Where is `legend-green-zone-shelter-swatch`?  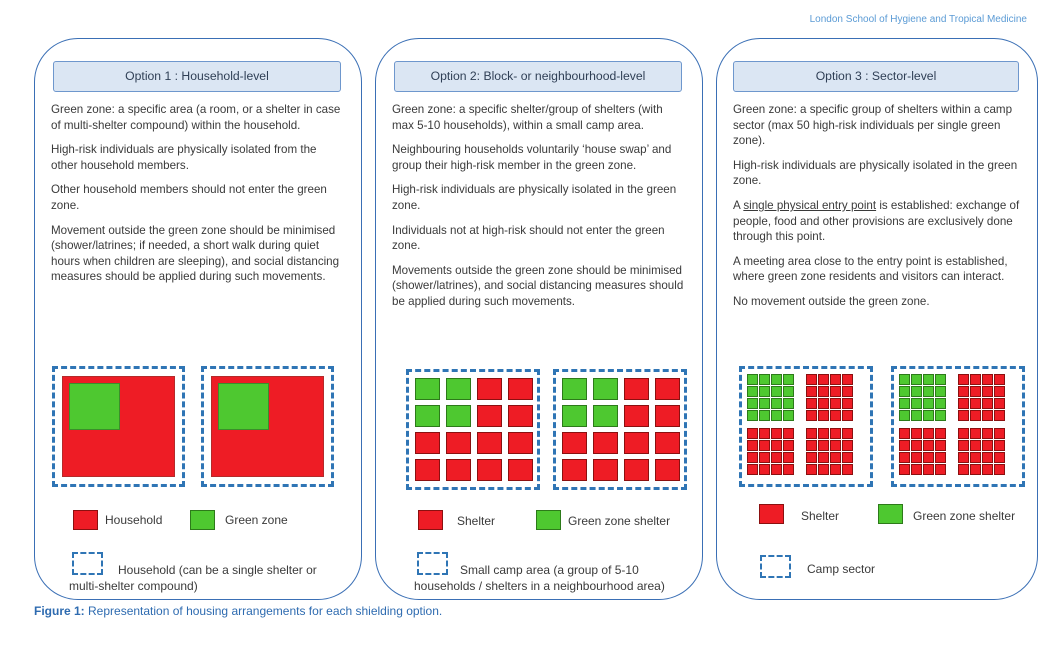
legend-green-zone-shelter-swatch is located at coordinates (890, 514).